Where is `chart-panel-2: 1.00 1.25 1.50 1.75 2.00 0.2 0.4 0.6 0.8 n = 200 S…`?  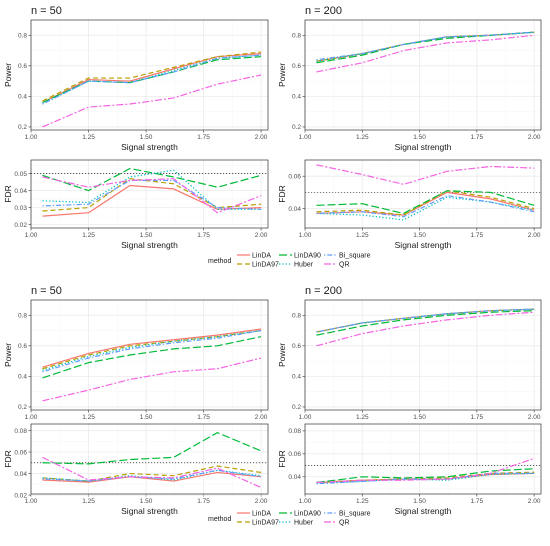
chart-panel-2: 1.00 1.25 1.50 1.75 2.00 0.2 0.4 0.6 0.8 n = 200 S… is located at coordinates (409, 78).